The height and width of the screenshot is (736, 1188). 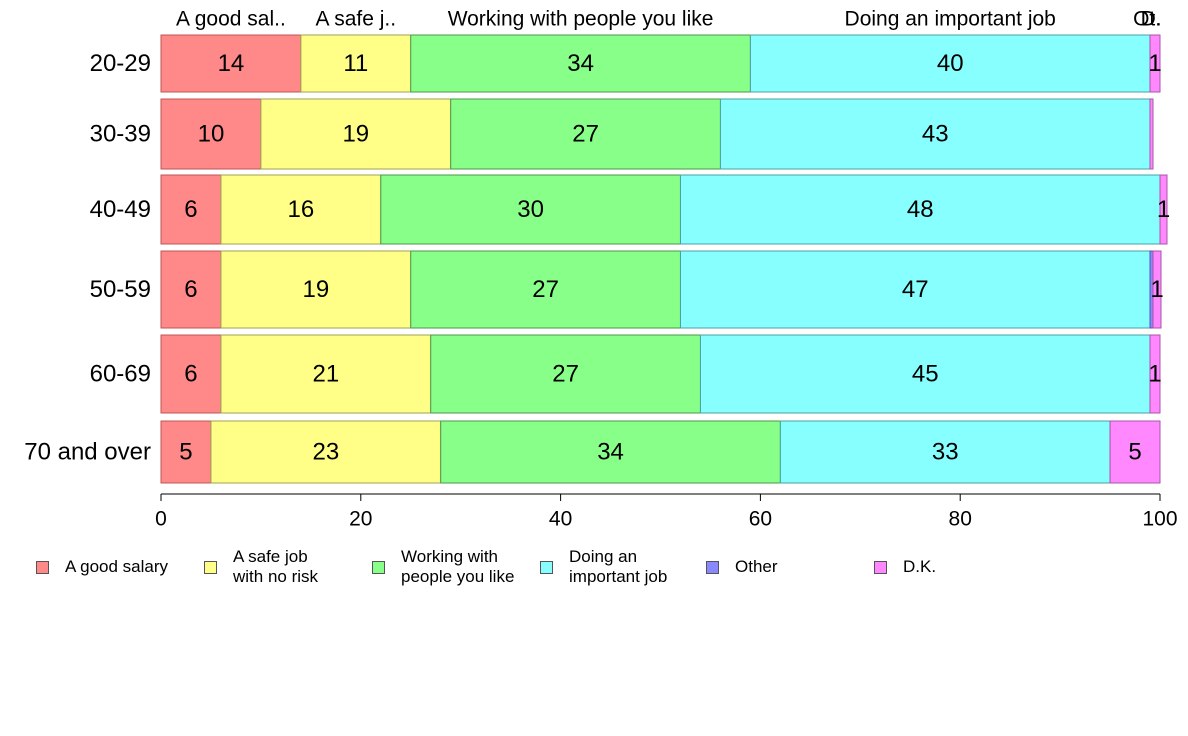 What do you see at coordinates (581, 19) in the screenshot?
I see `top-series-label: Working with people you like` at bounding box center [581, 19].